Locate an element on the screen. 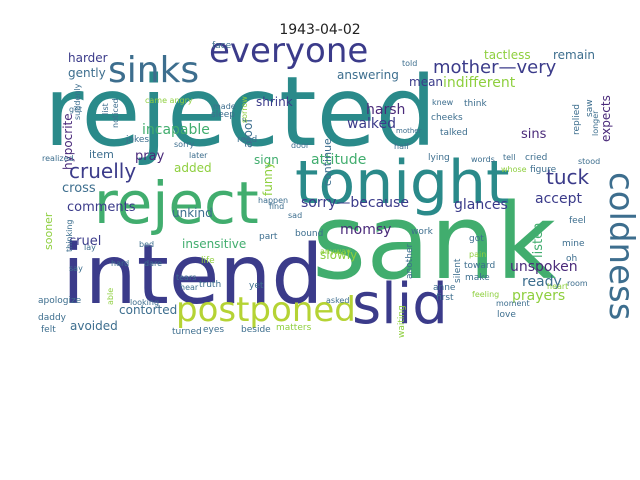 The width and height of the screenshot is (640, 480). cloud-word-happen: happen is located at coordinates (273, 200).